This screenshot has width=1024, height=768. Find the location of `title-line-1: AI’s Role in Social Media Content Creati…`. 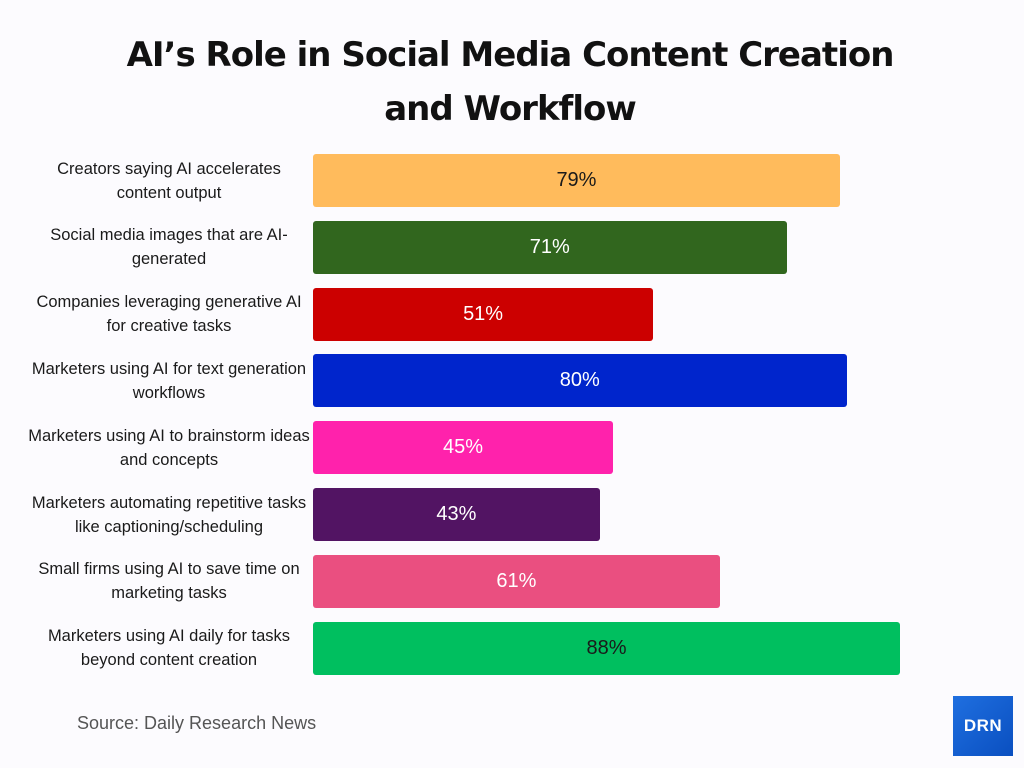

title-line-1: AI’s Role in Social Media Content Creati… is located at coordinates (510, 55).